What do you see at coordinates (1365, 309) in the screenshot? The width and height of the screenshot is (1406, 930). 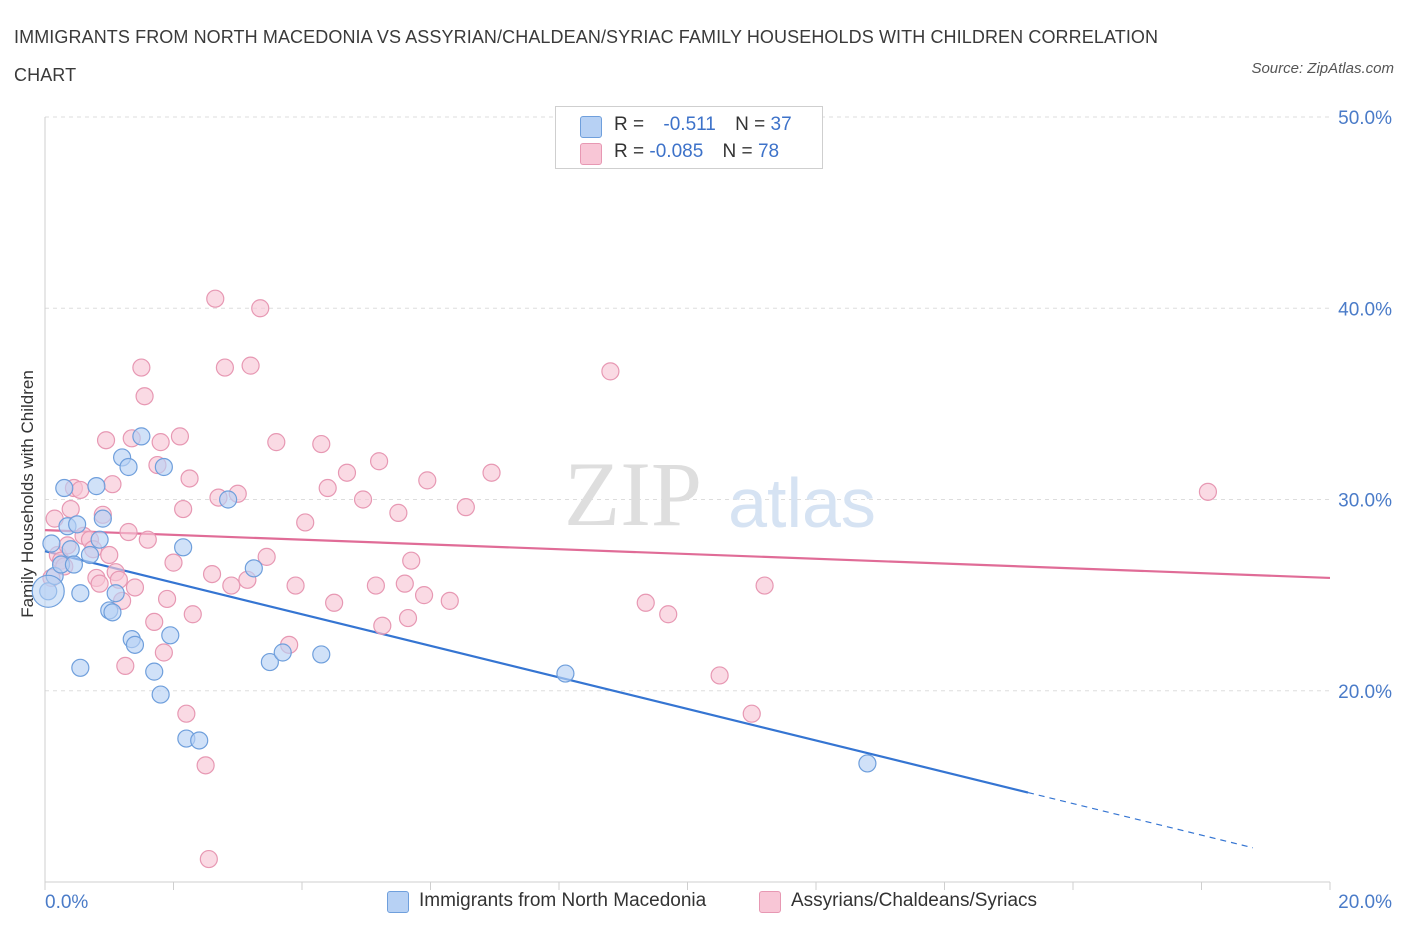 I see `y-tick-label: 40.0%` at bounding box center [1365, 309].